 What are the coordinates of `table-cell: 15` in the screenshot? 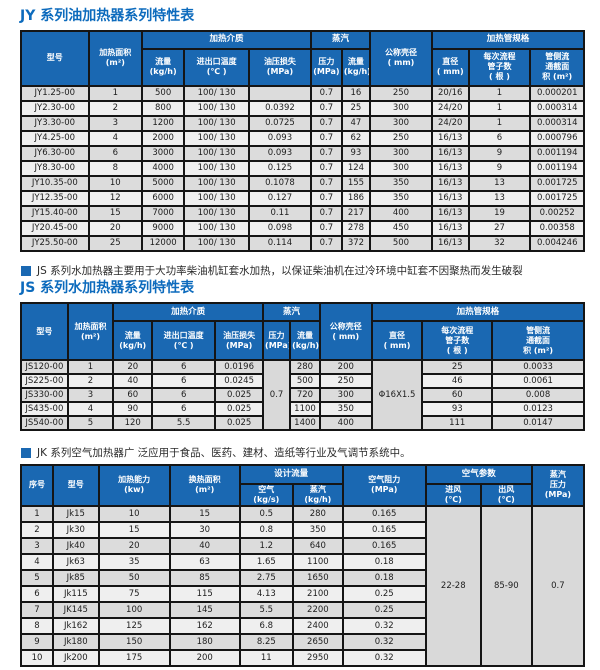 It's located at (115, 213).